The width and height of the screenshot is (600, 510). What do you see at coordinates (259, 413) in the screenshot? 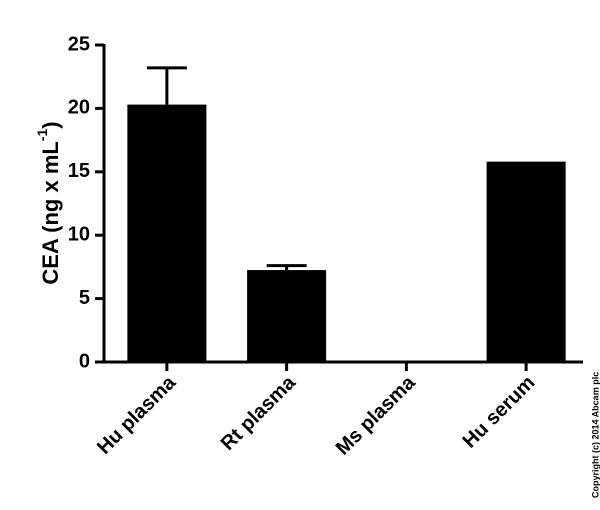
I see `x-tick-label: Rt plasma` at bounding box center [259, 413].